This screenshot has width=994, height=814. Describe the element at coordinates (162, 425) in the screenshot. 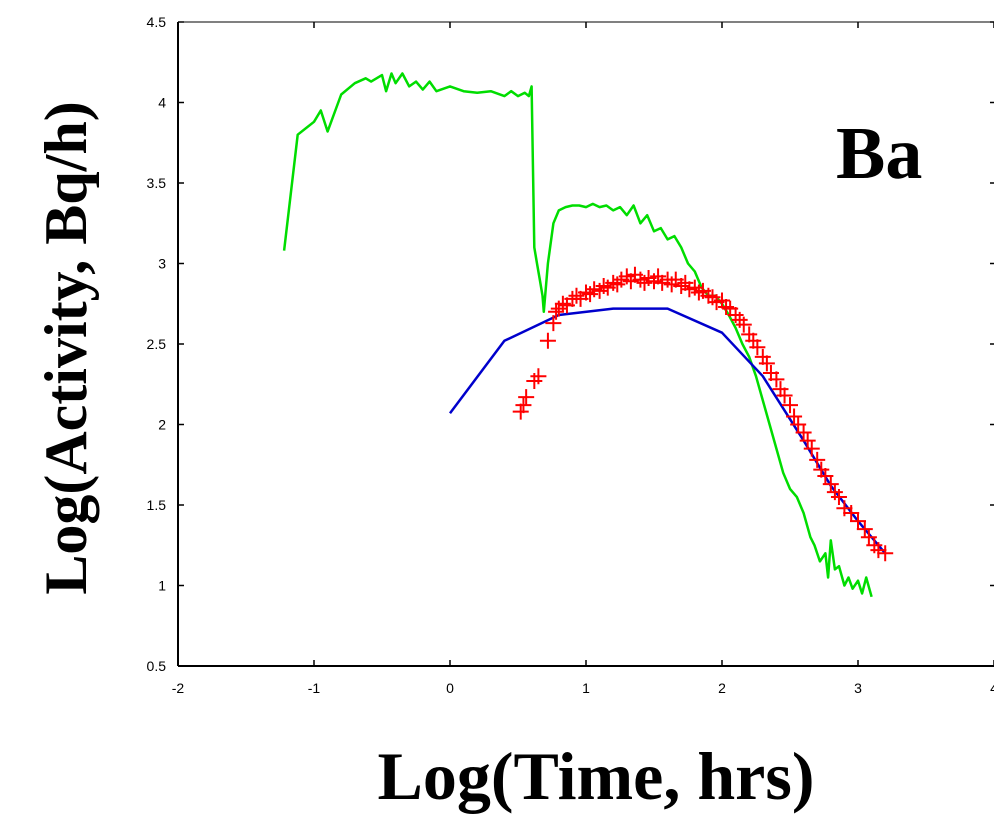

I see `y-tick-label: 2` at that location.